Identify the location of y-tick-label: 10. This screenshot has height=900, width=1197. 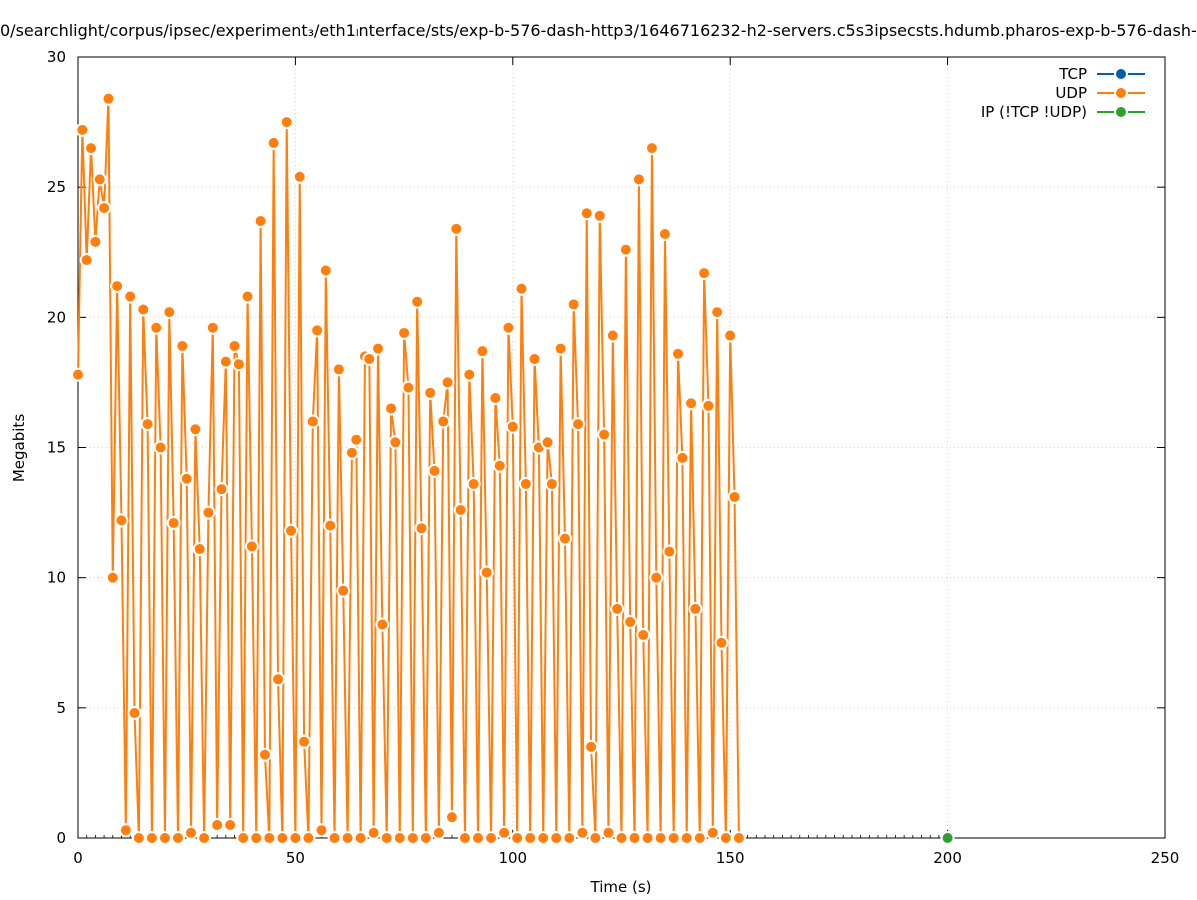
(56, 578).